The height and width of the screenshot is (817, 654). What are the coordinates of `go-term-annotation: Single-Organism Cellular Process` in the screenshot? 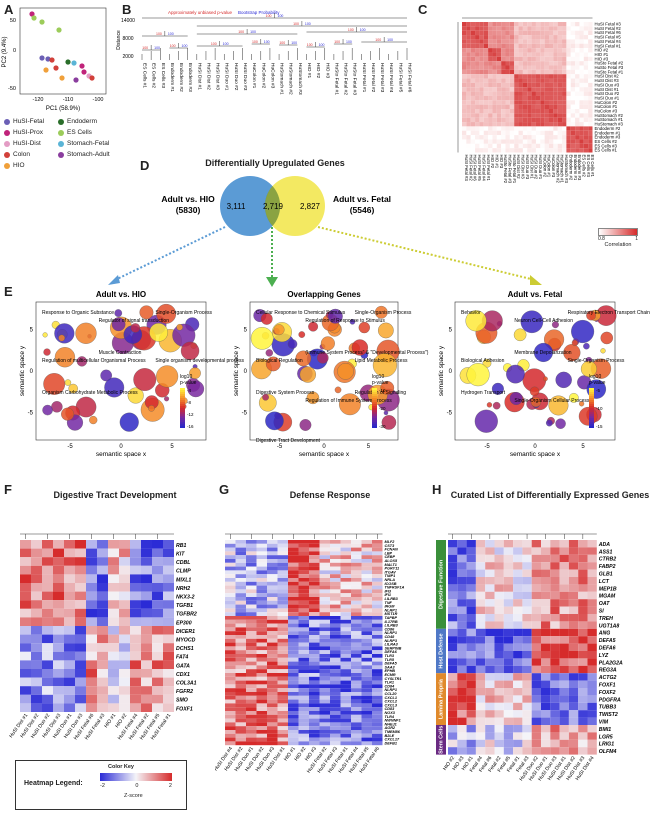 It's located at (552, 401).